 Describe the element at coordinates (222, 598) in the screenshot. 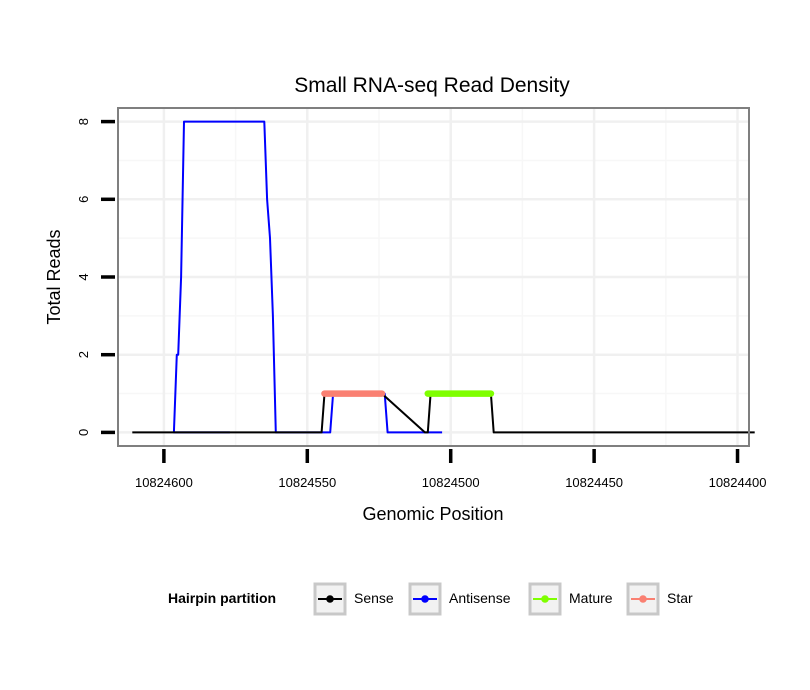

I see `legend-title: Hairpin partition` at that location.